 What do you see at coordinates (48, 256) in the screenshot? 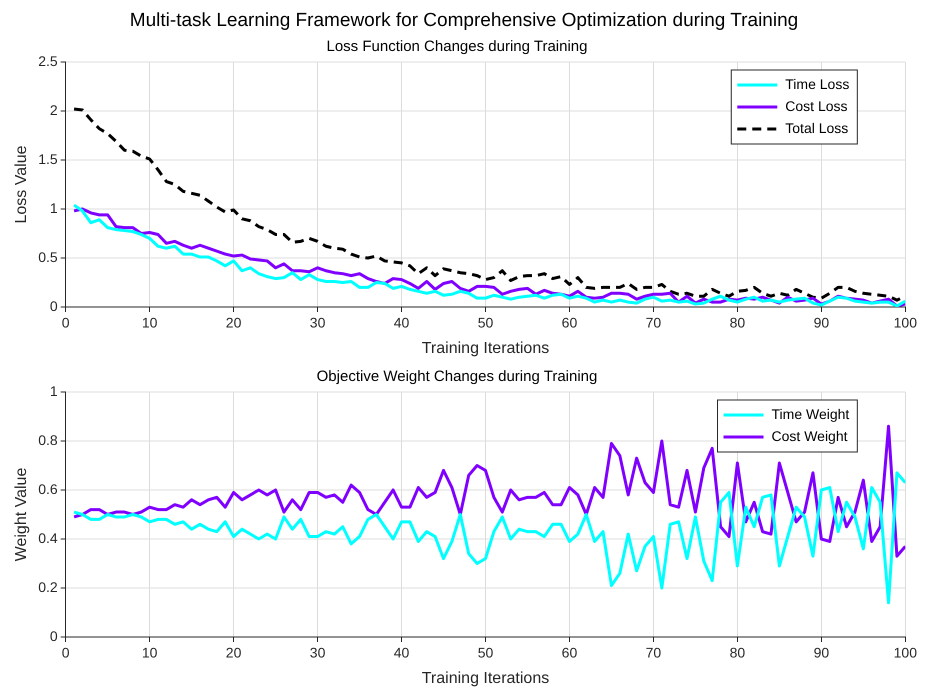
I see `y-tick-label: 0.5` at bounding box center [48, 256].